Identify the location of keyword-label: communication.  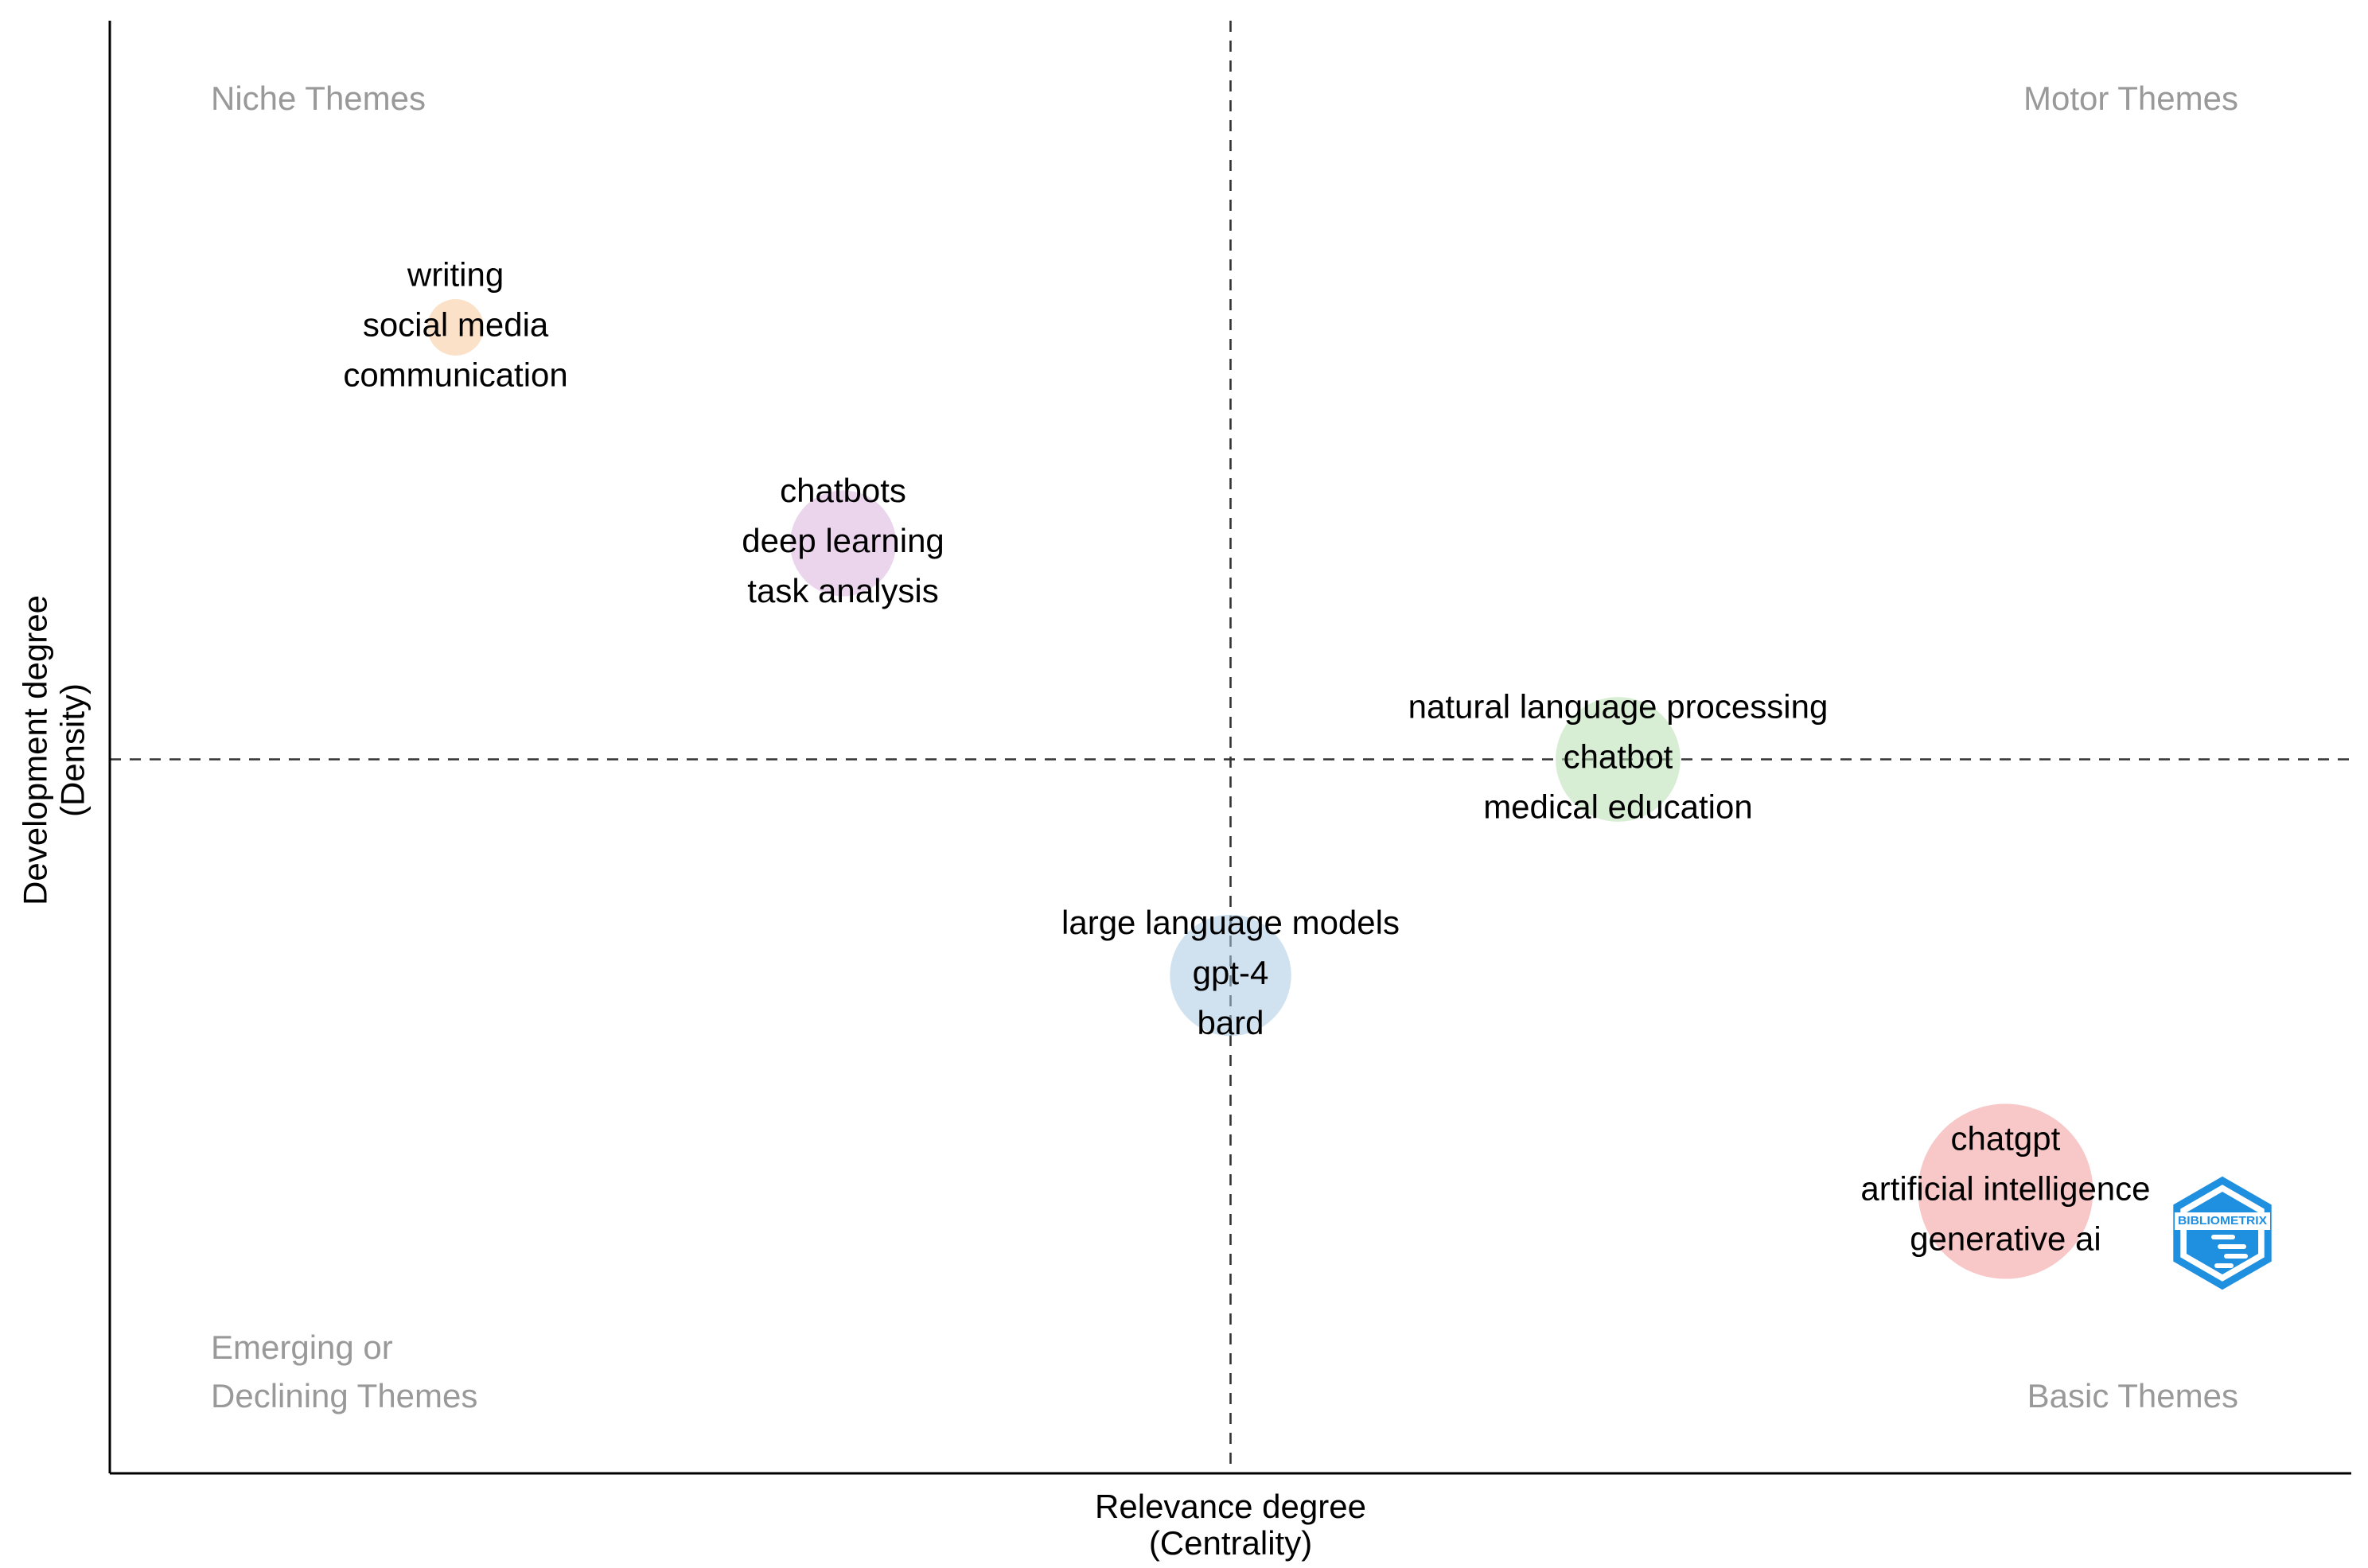
(455, 375).